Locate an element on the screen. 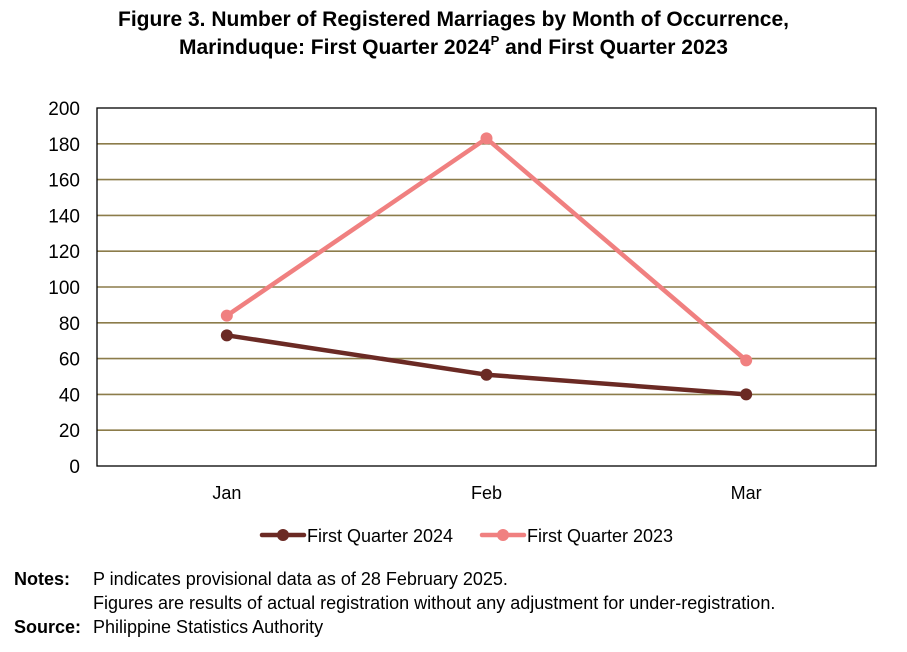 This screenshot has width=907, height=652. y-tick-label: 180 is located at coordinates (64, 145).